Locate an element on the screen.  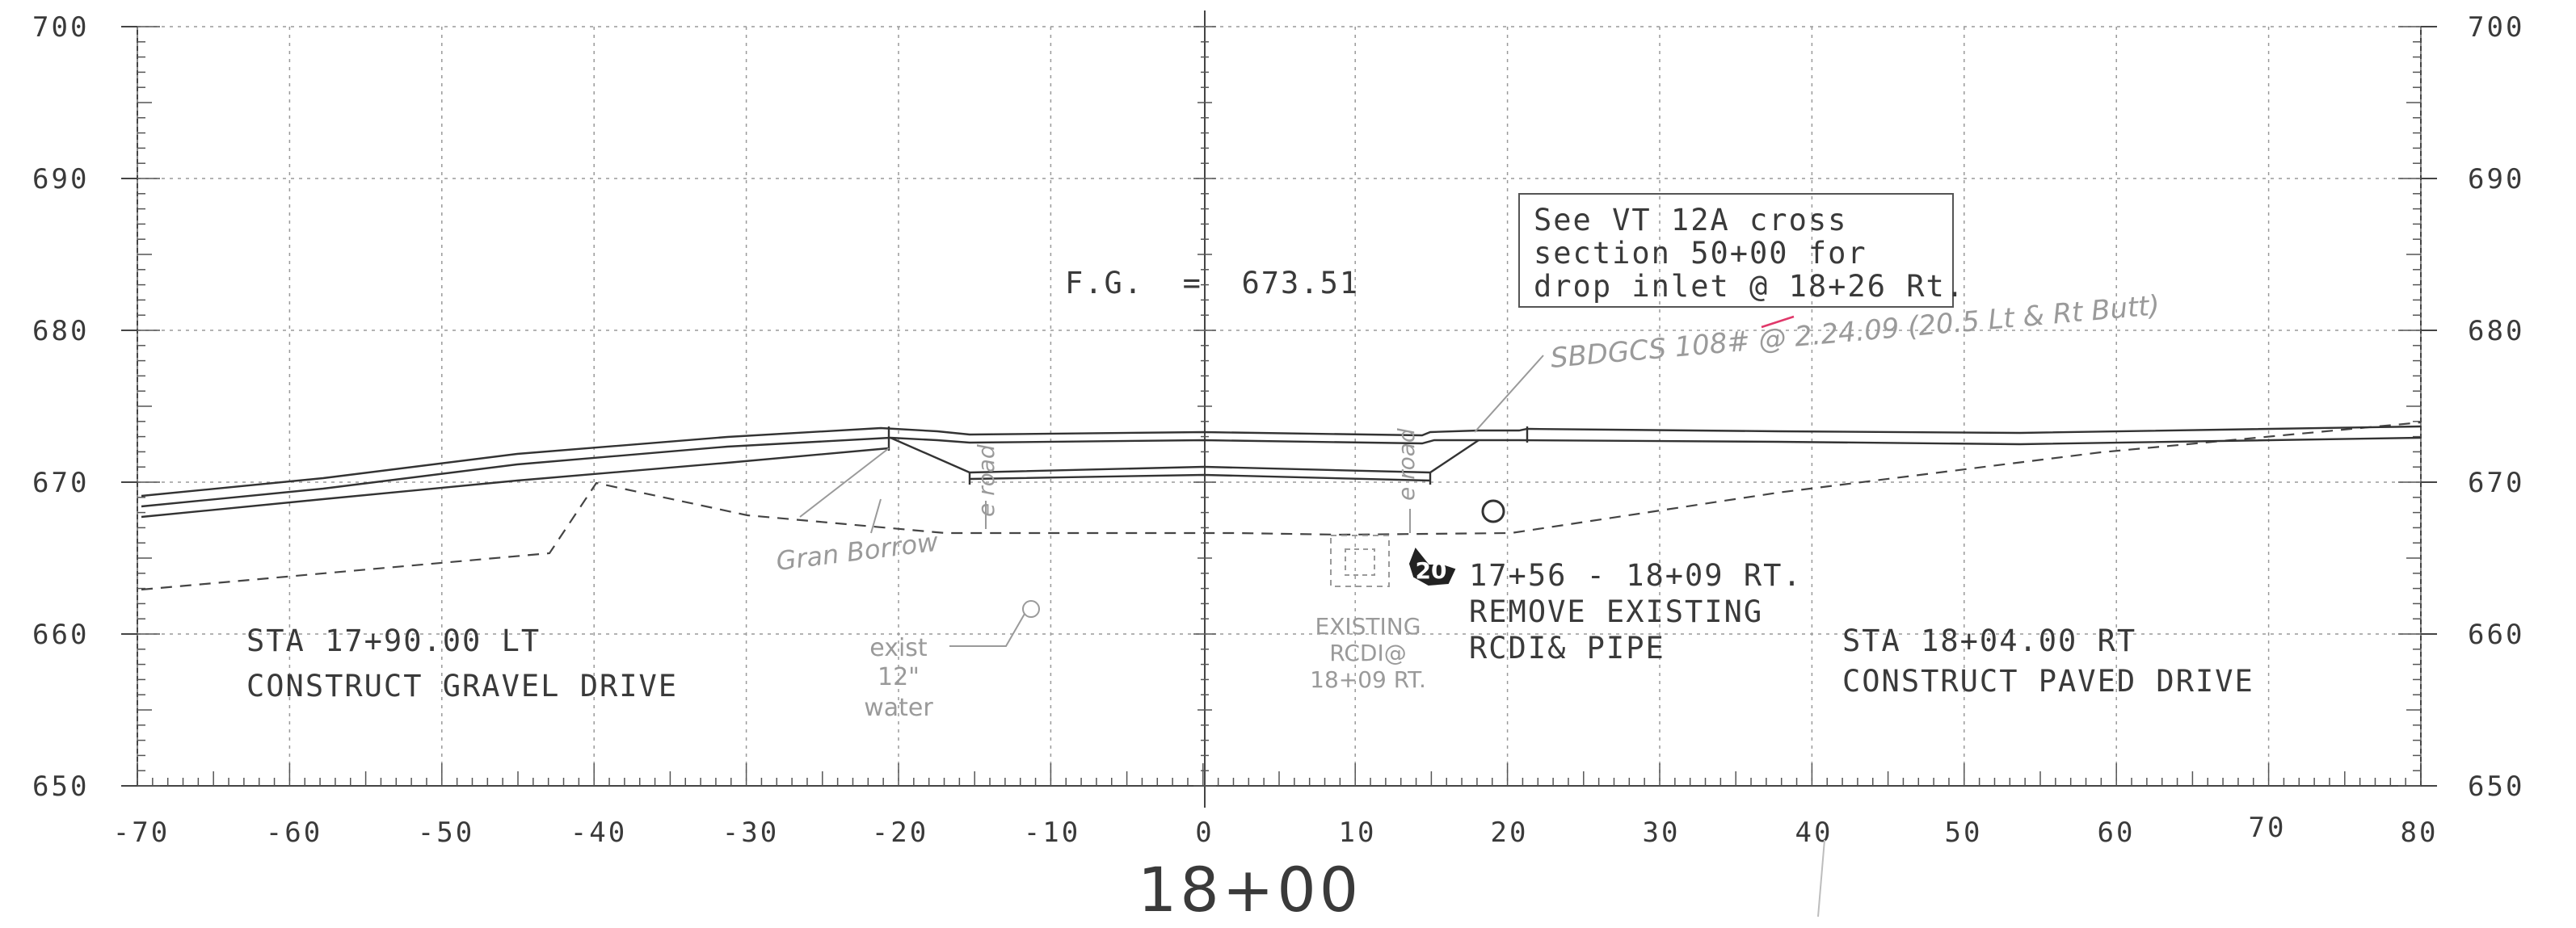
callout-line-3: drop inlet @ 18+26 Rt. is located at coordinates (1749, 286).